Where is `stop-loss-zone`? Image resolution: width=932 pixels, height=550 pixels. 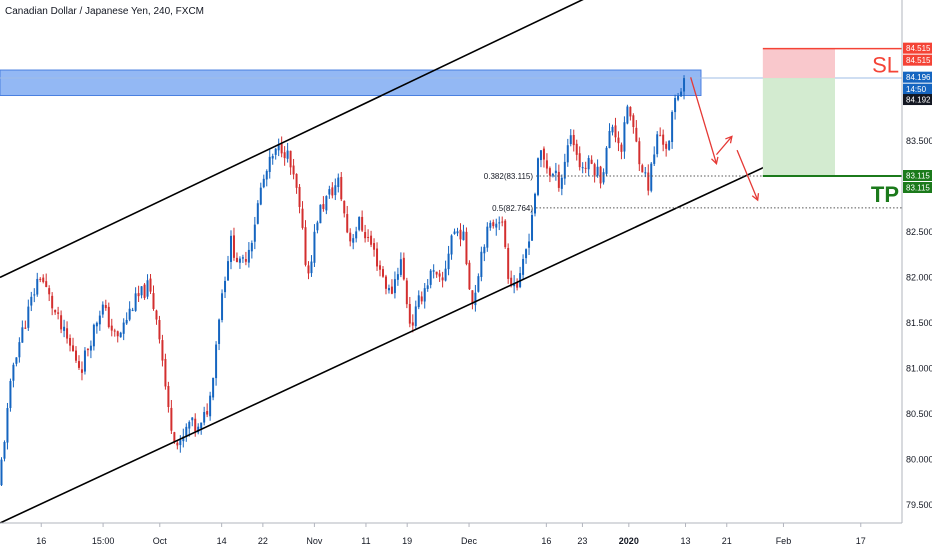
stop-loss-zone is located at coordinates (798, 63).